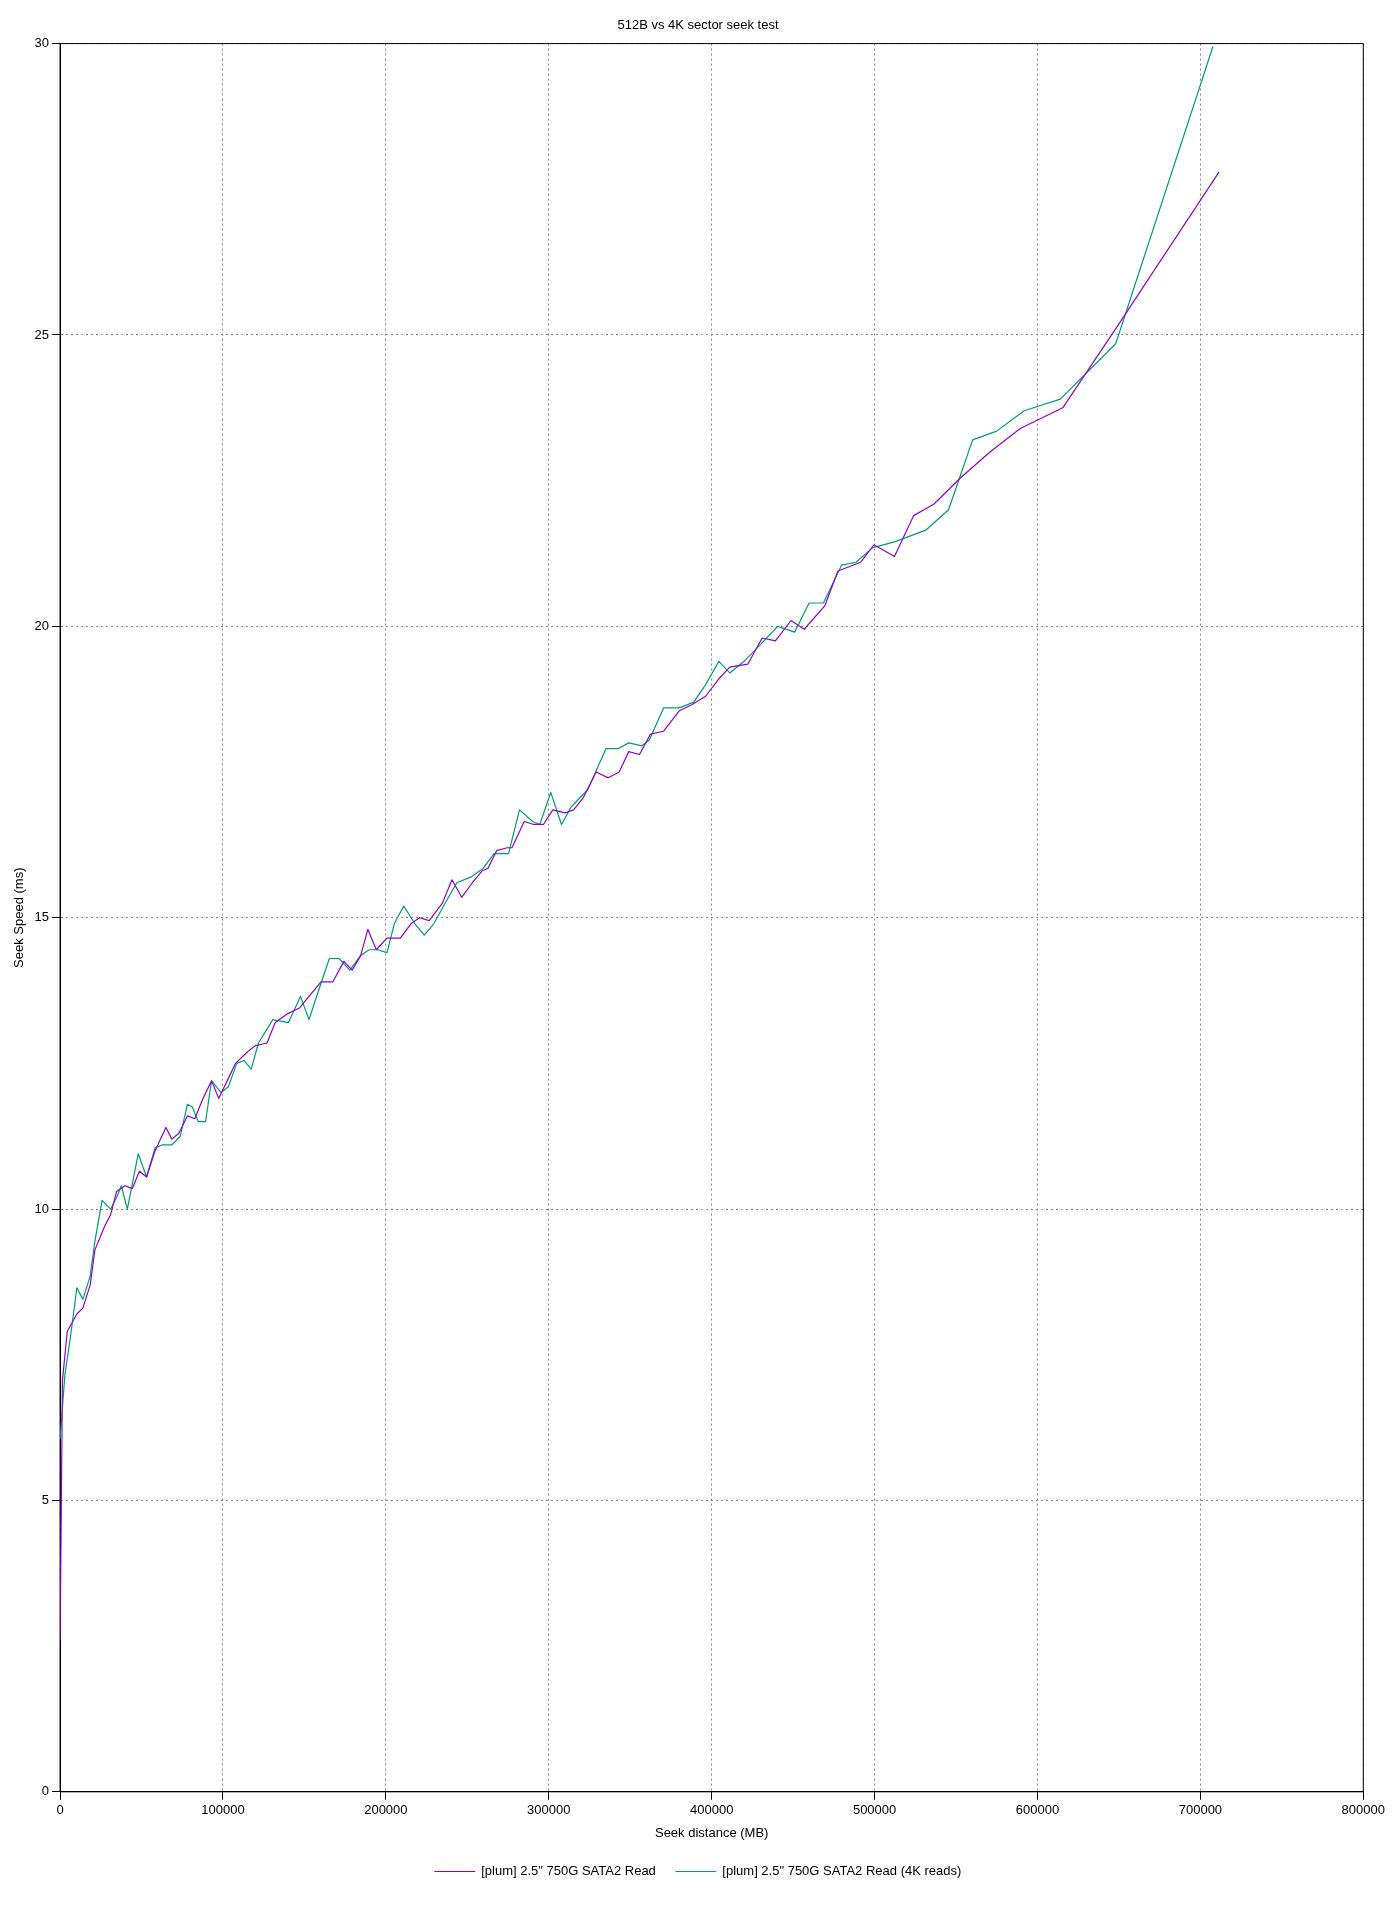  What do you see at coordinates (549, 1810) in the screenshot?
I see `x-tick-label: 300000` at bounding box center [549, 1810].